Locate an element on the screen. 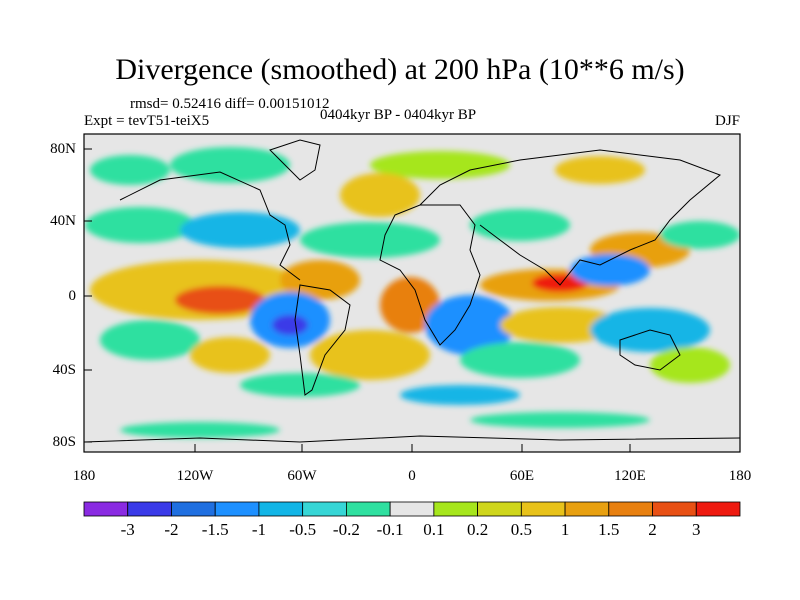 The image size is (800, 600). lon-label: 120E is located at coordinates (630, 476).